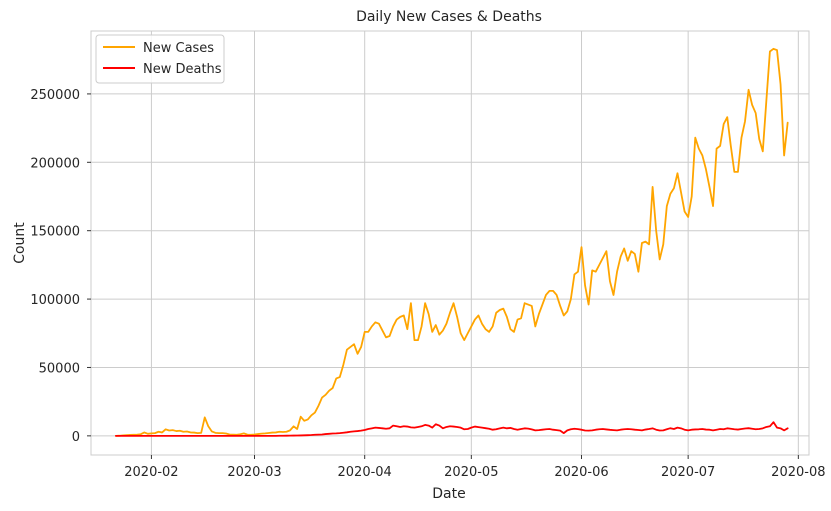 This screenshot has height=511, width=831. What do you see at coordinates (55, 95) in the screenshot?
I see `y-tick-label: 250000` at bounding box center [55, 95].